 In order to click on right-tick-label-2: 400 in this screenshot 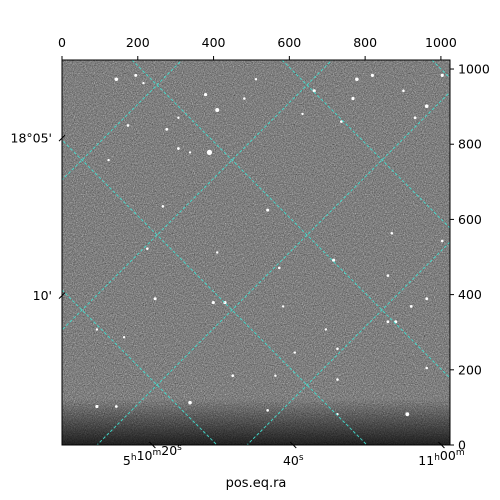, I will do `click(470, 294)`.